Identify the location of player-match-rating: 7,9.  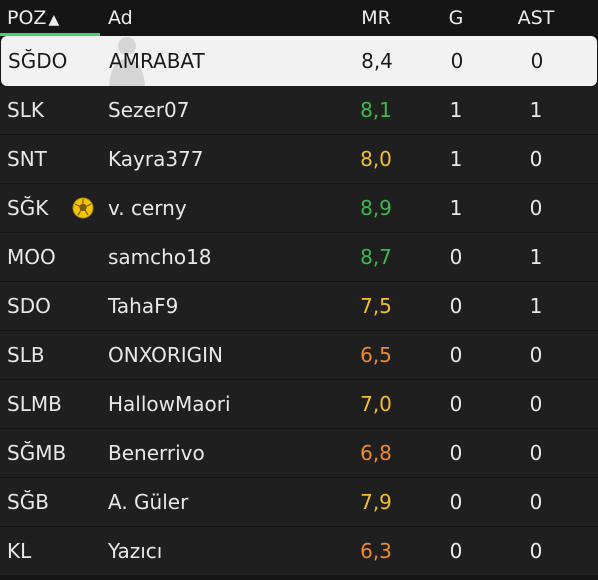
(376, 502).